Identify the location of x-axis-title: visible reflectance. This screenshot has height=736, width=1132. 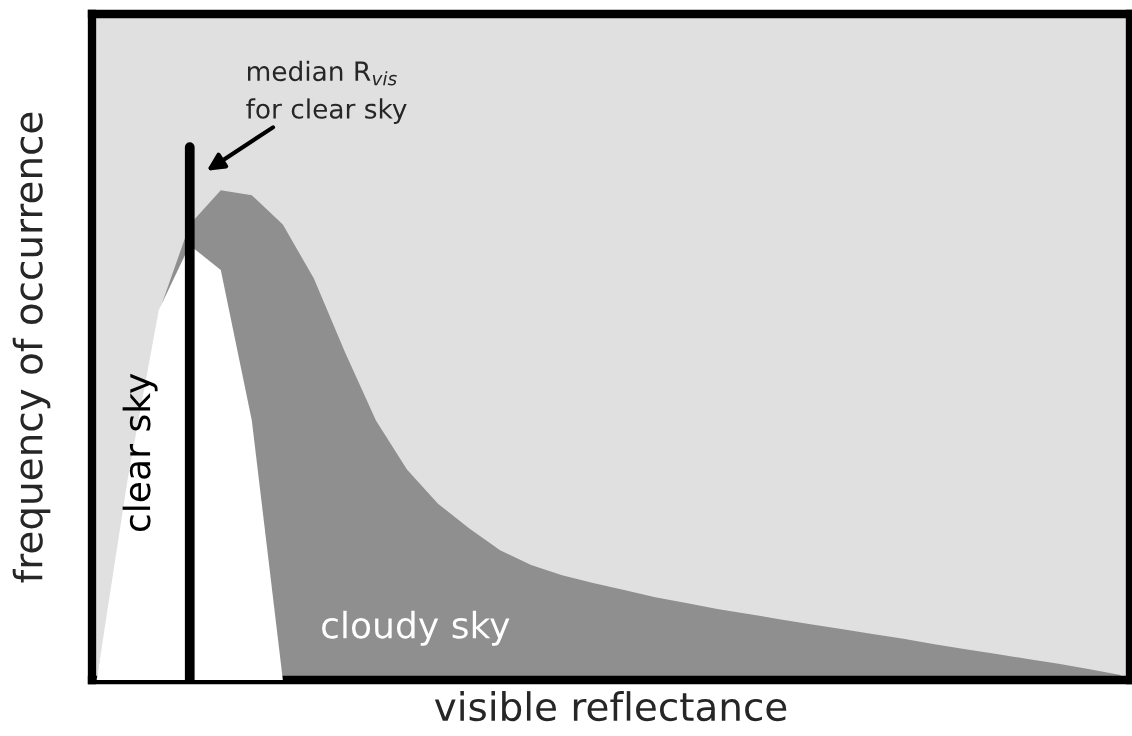
(610, 706).